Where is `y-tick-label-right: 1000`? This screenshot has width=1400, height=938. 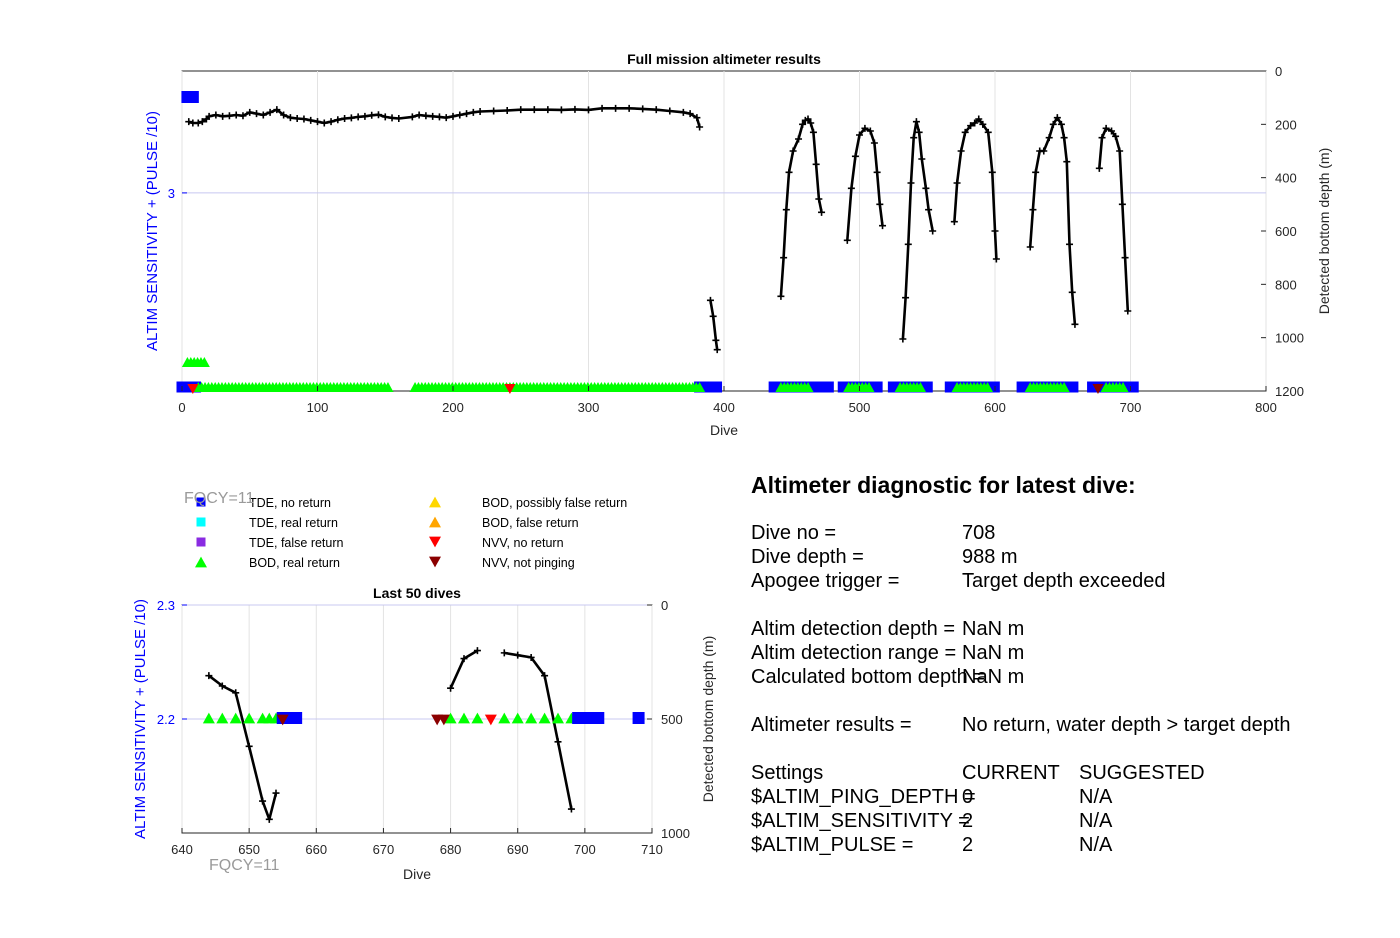 y-tick-label-right: 1000 is located at coordinates (1289, 338).